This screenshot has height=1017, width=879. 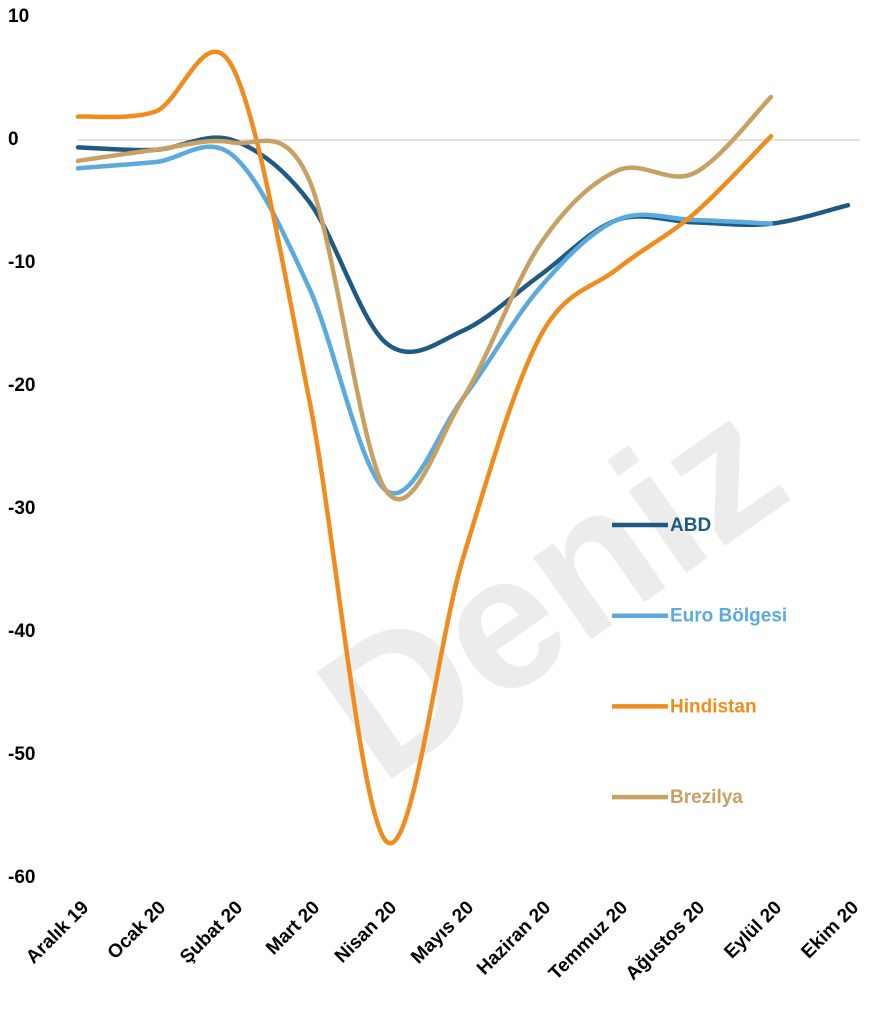 What do you see at coordinates (137, 930) in the screenshot?
I see `x-tick-label: Ocak 20` at bounding box center [137, 930].